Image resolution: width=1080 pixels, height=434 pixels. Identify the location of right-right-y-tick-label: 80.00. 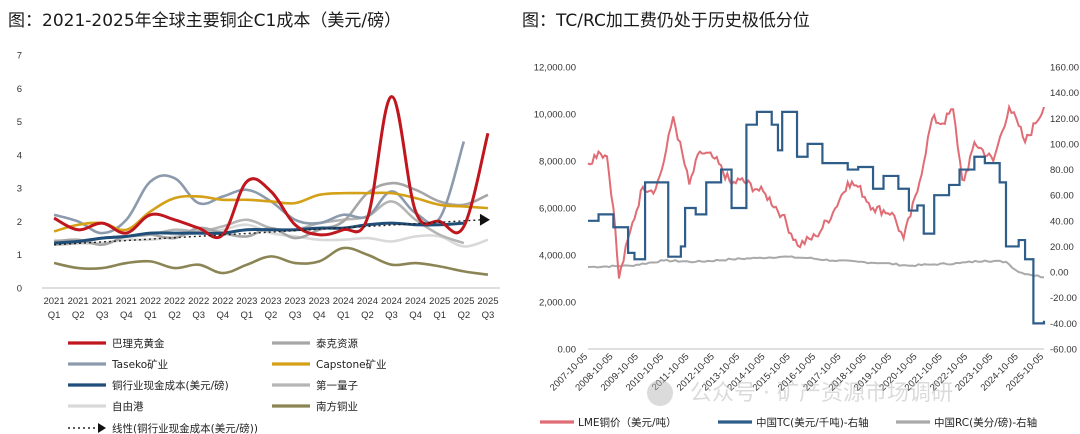
(1062, 170).